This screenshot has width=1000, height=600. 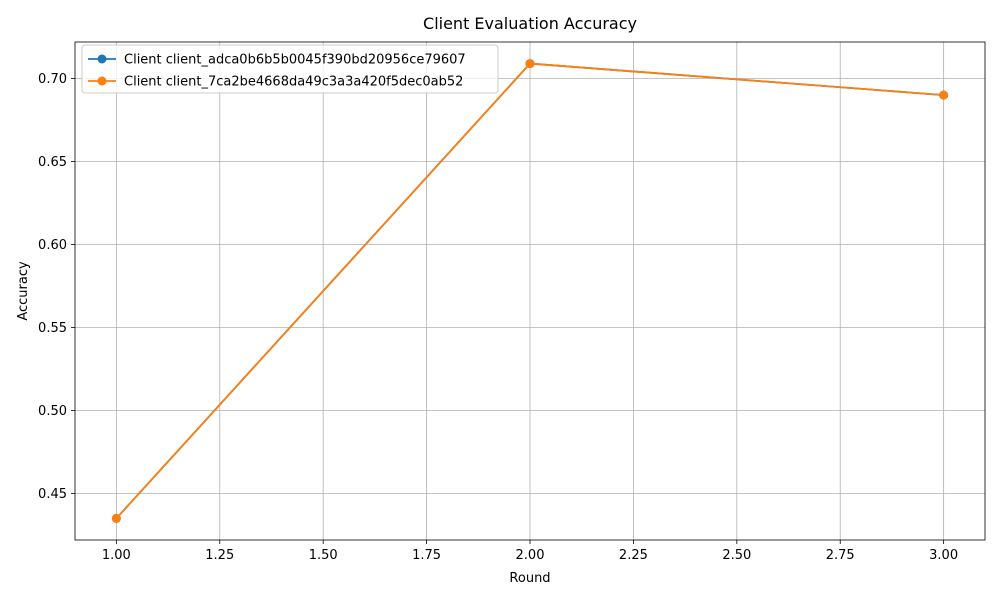 What do you see at coordinates (530, 555) in the screenshot?
I see `x-tick-label: 2.00` at bounding box center [530, 555].